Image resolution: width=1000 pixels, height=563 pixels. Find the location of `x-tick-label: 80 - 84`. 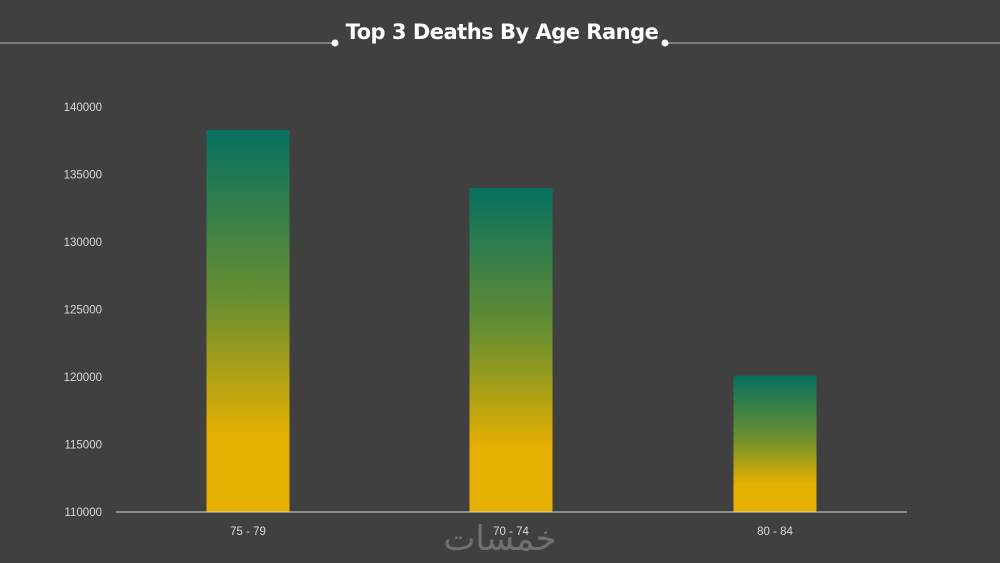

x-tick-label: 80 - 84 is located at coordinates (775, 532).